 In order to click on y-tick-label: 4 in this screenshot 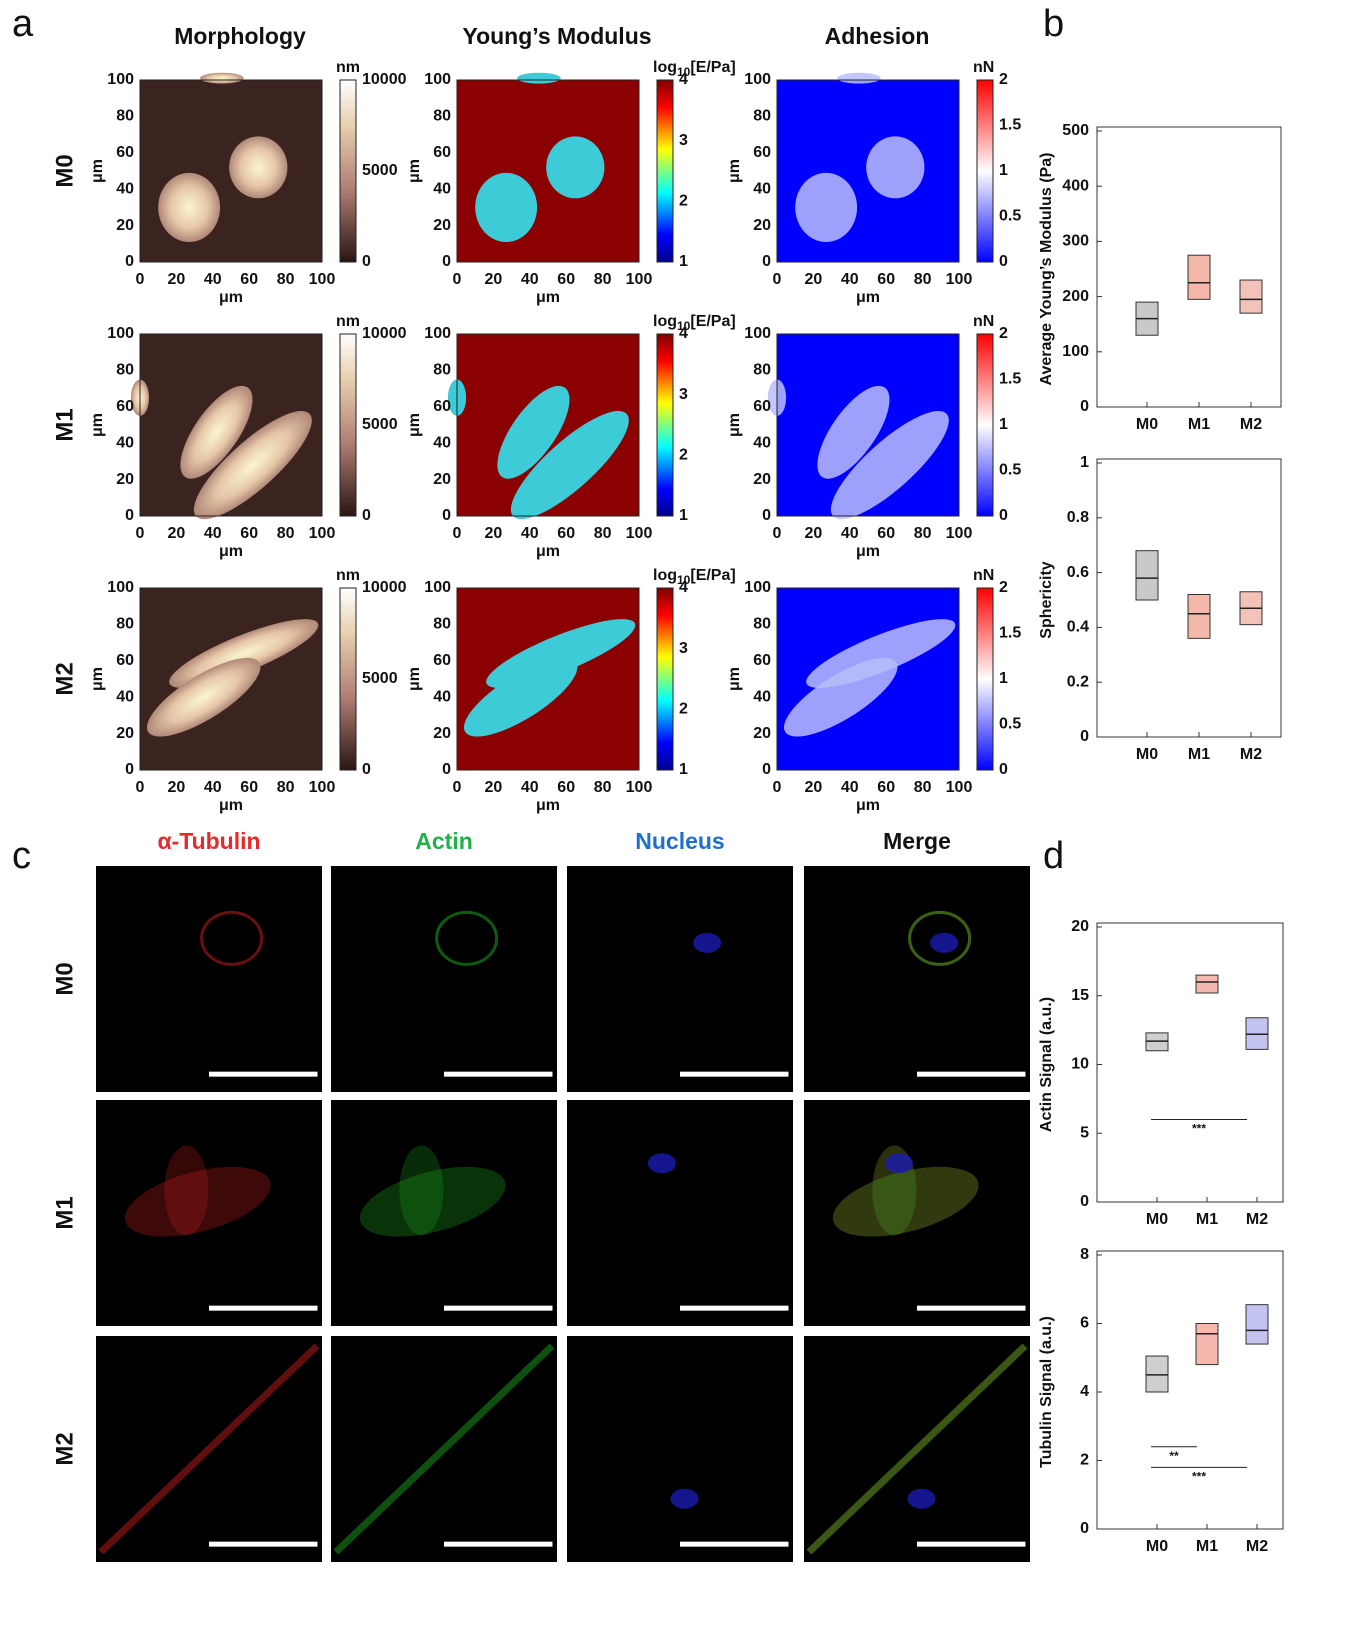, I will do `click(1084, 1391)`.